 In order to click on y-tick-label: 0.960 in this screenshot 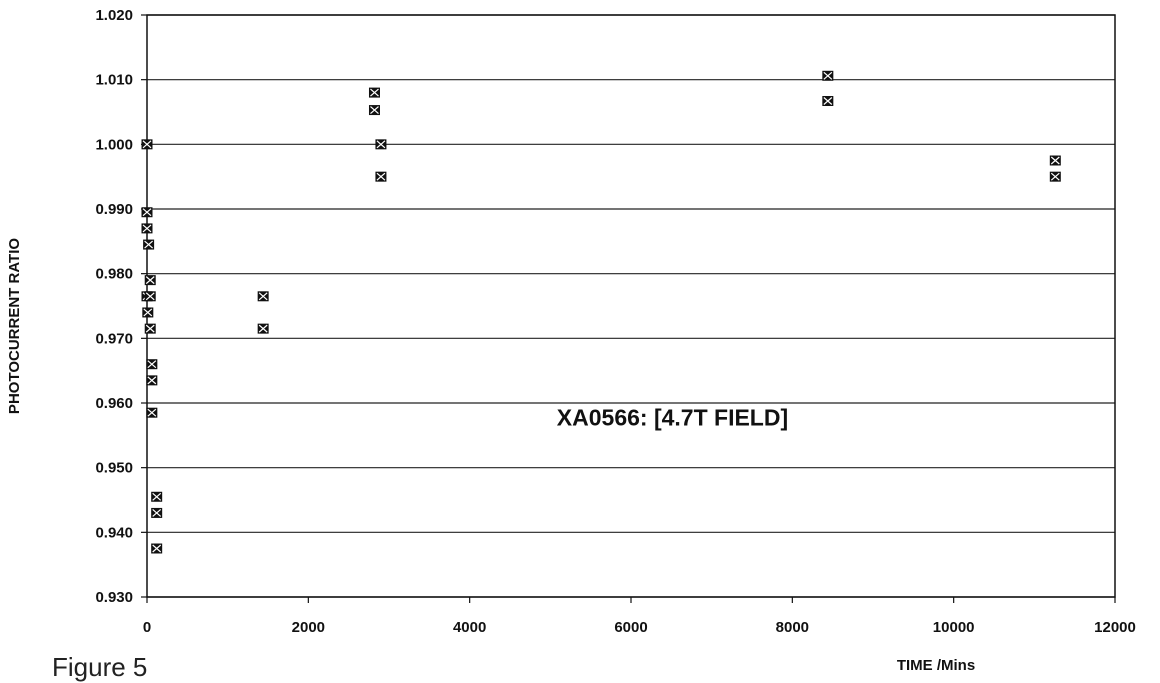, I will do `click(114, 403)`.